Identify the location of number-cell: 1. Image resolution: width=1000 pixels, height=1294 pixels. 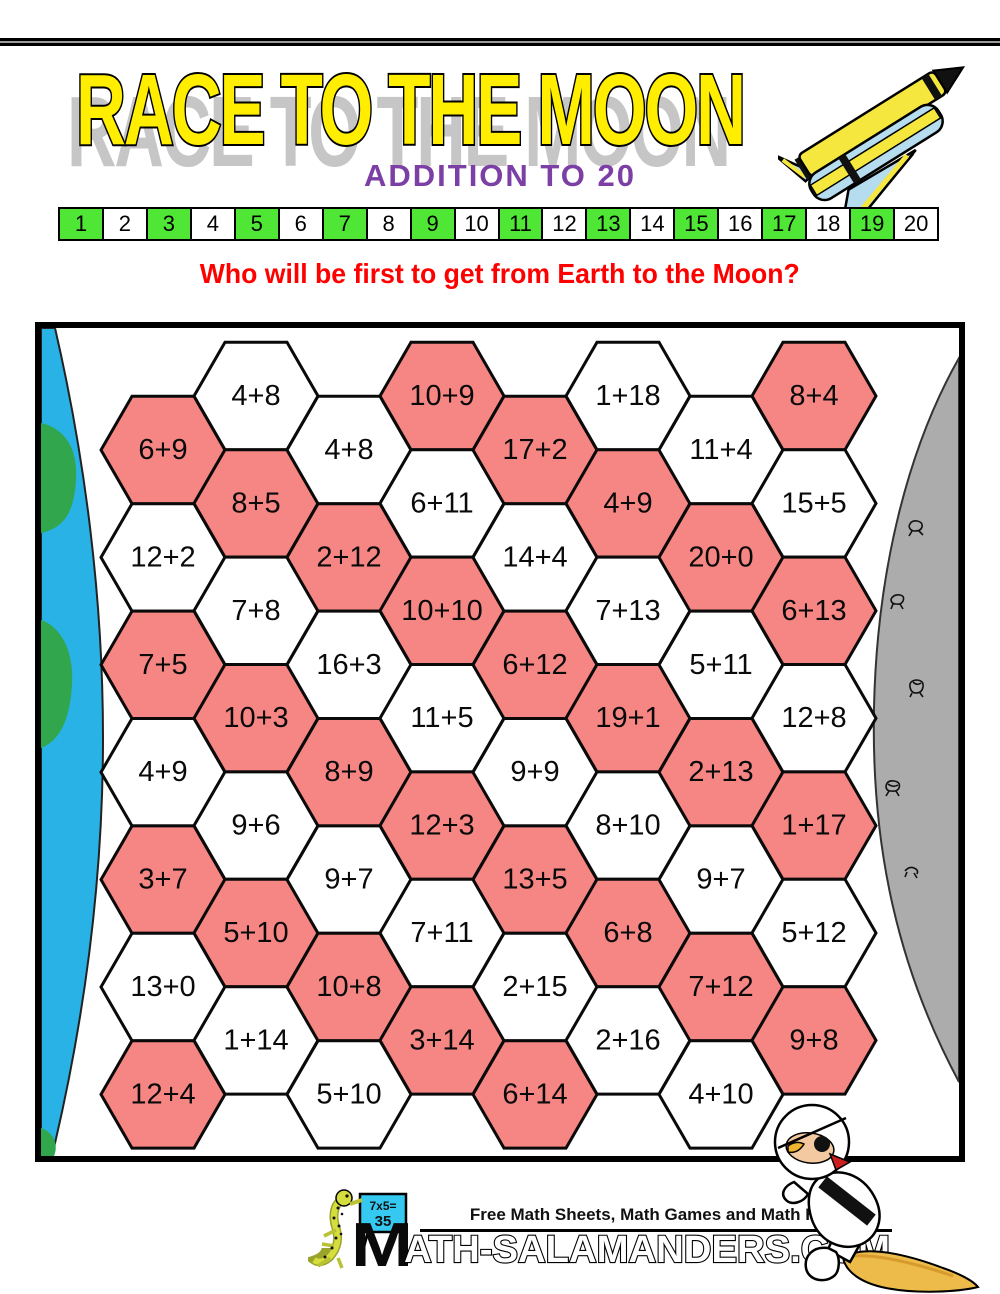
(81, 224).